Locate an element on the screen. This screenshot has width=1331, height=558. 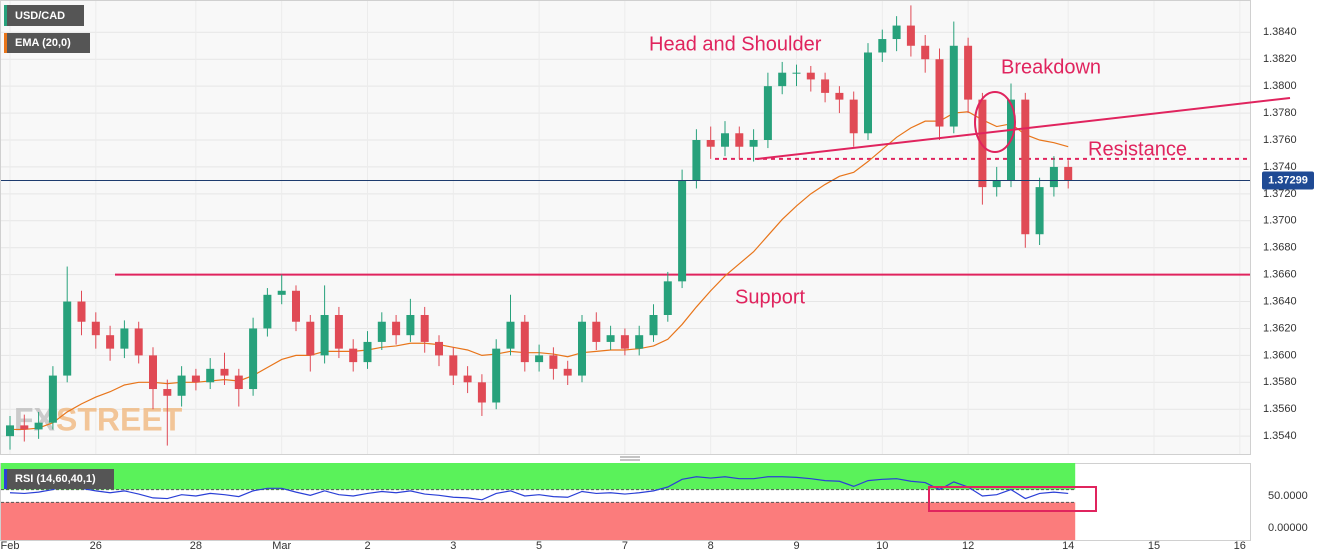
y-tick-label: 1.3740 is located at coordinates (1280, 167).